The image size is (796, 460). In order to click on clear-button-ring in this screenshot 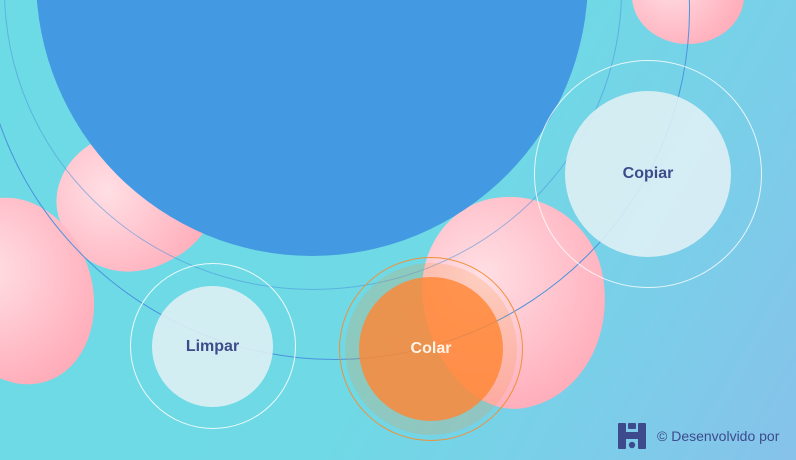, I will do `click(213, 346)`.